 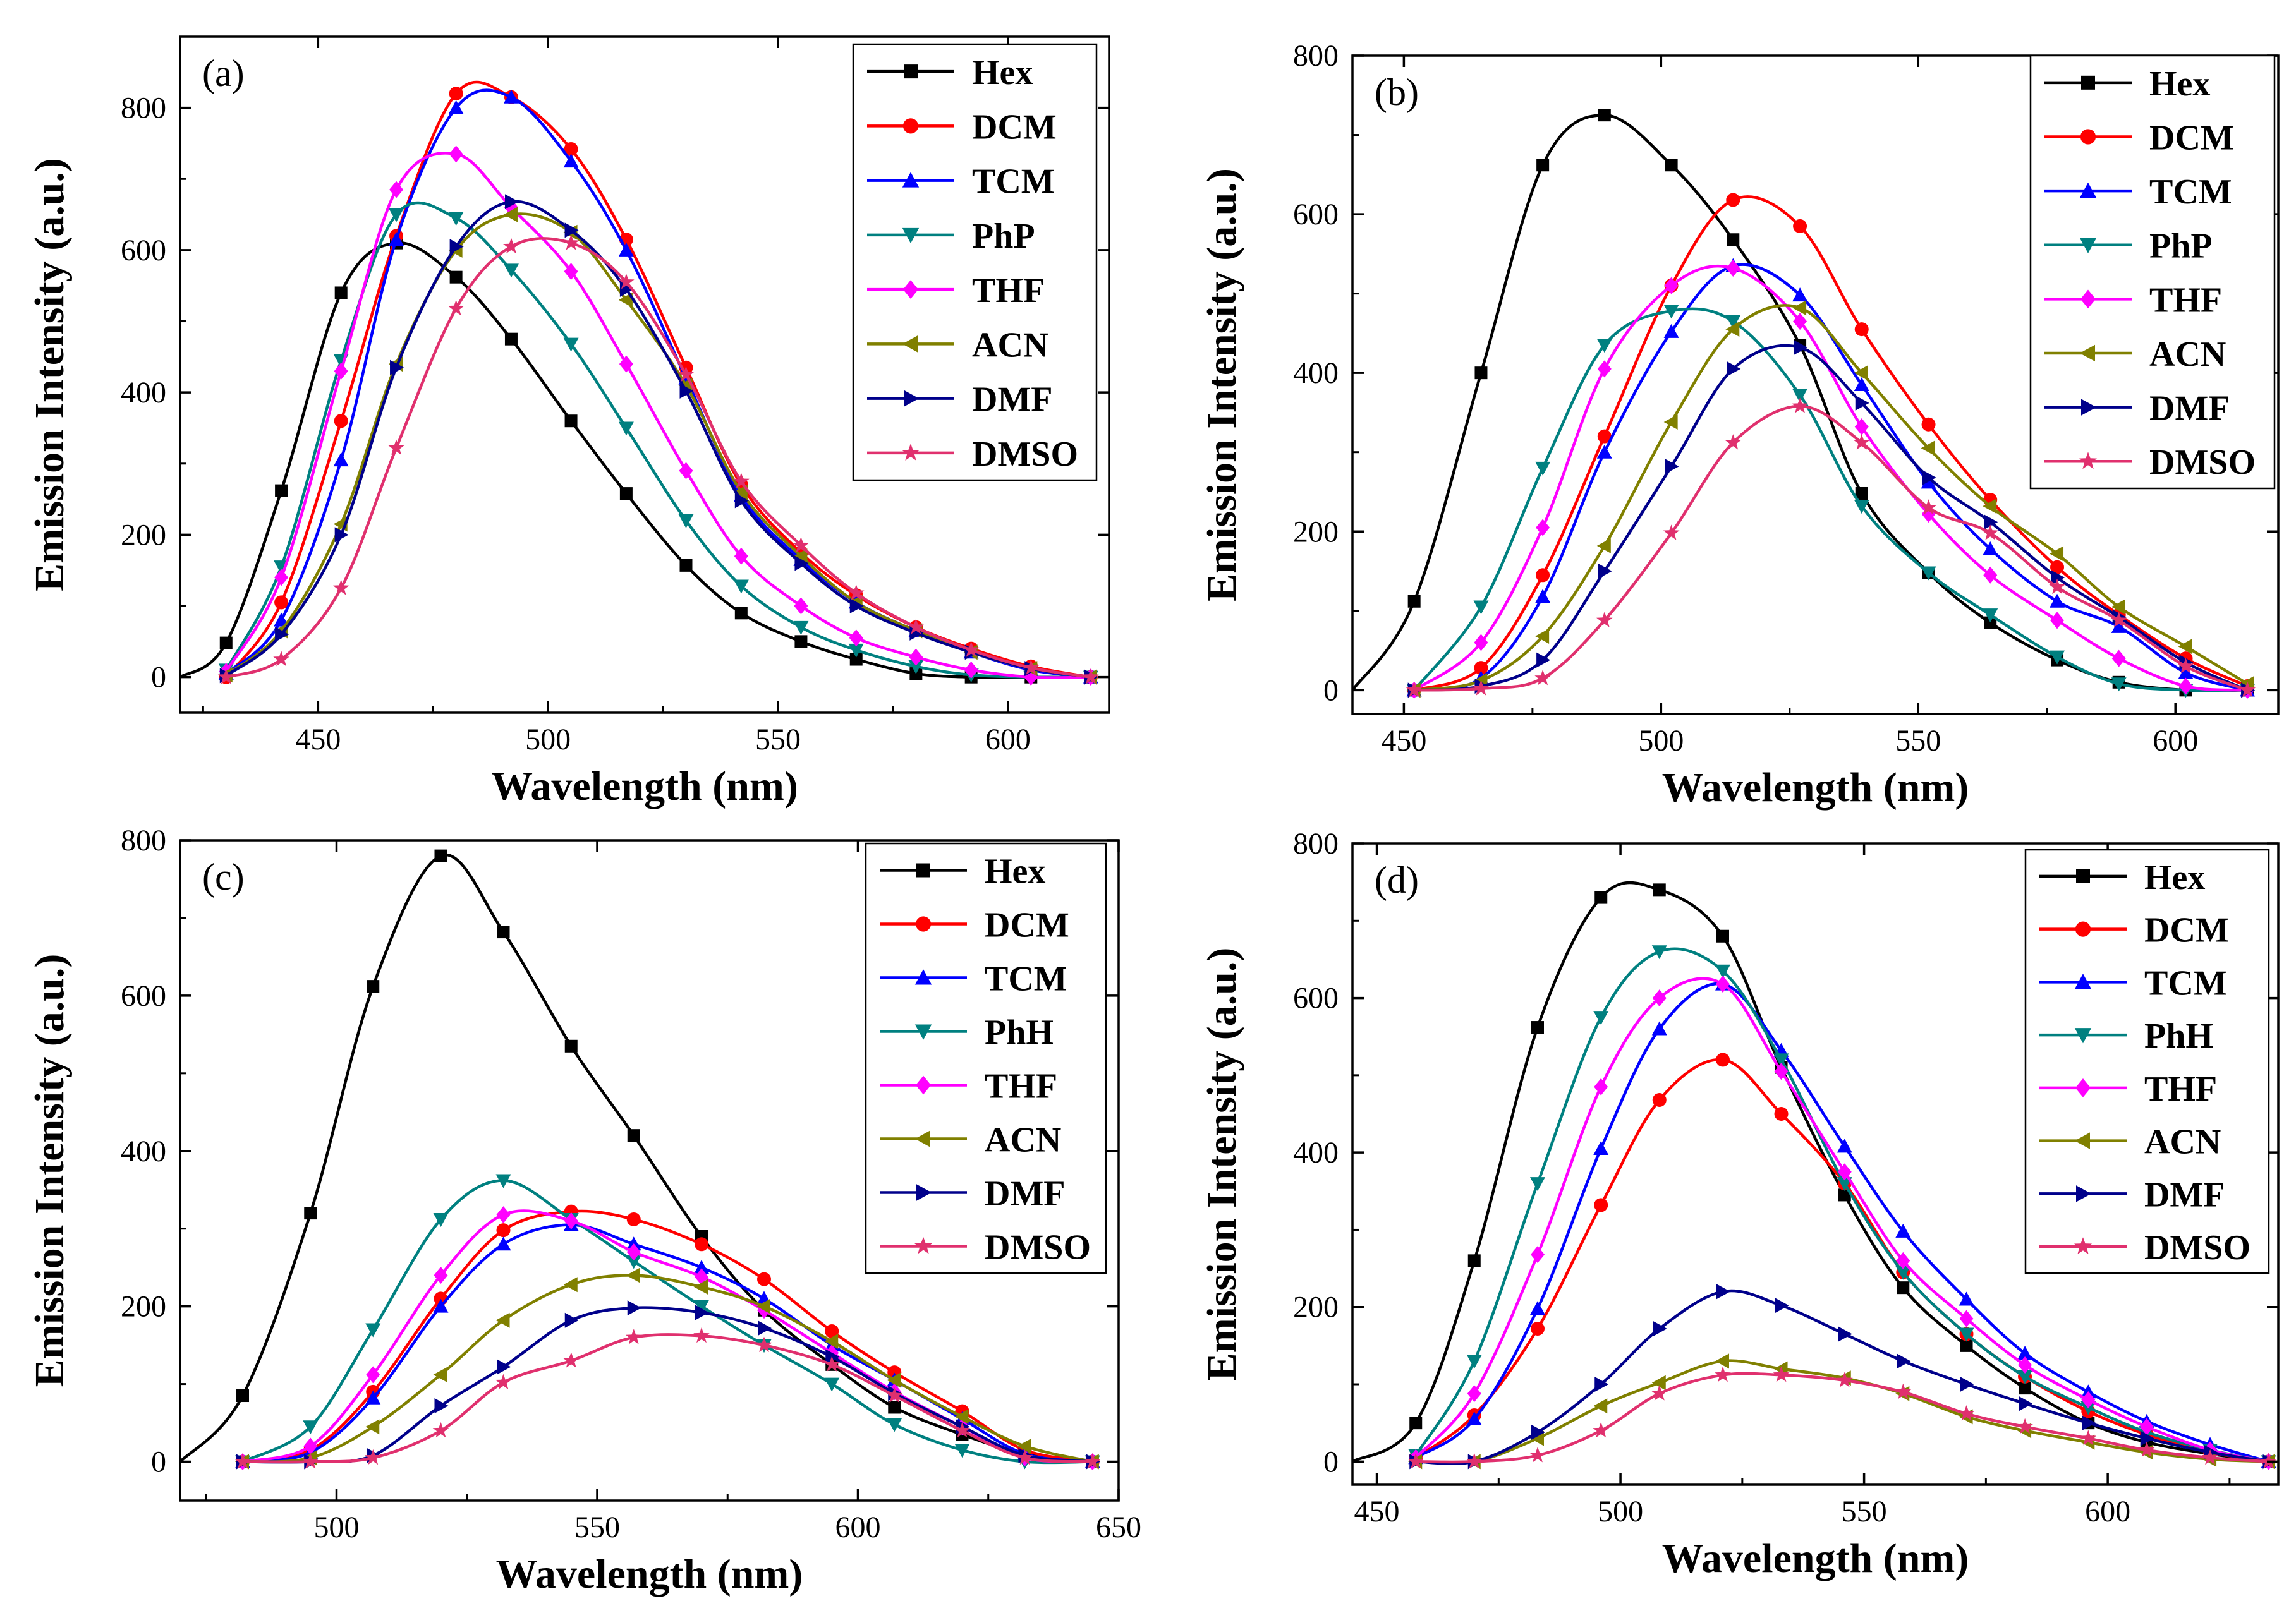 I want to click on legend-label: DMSO, so click(x=2202, y=462).